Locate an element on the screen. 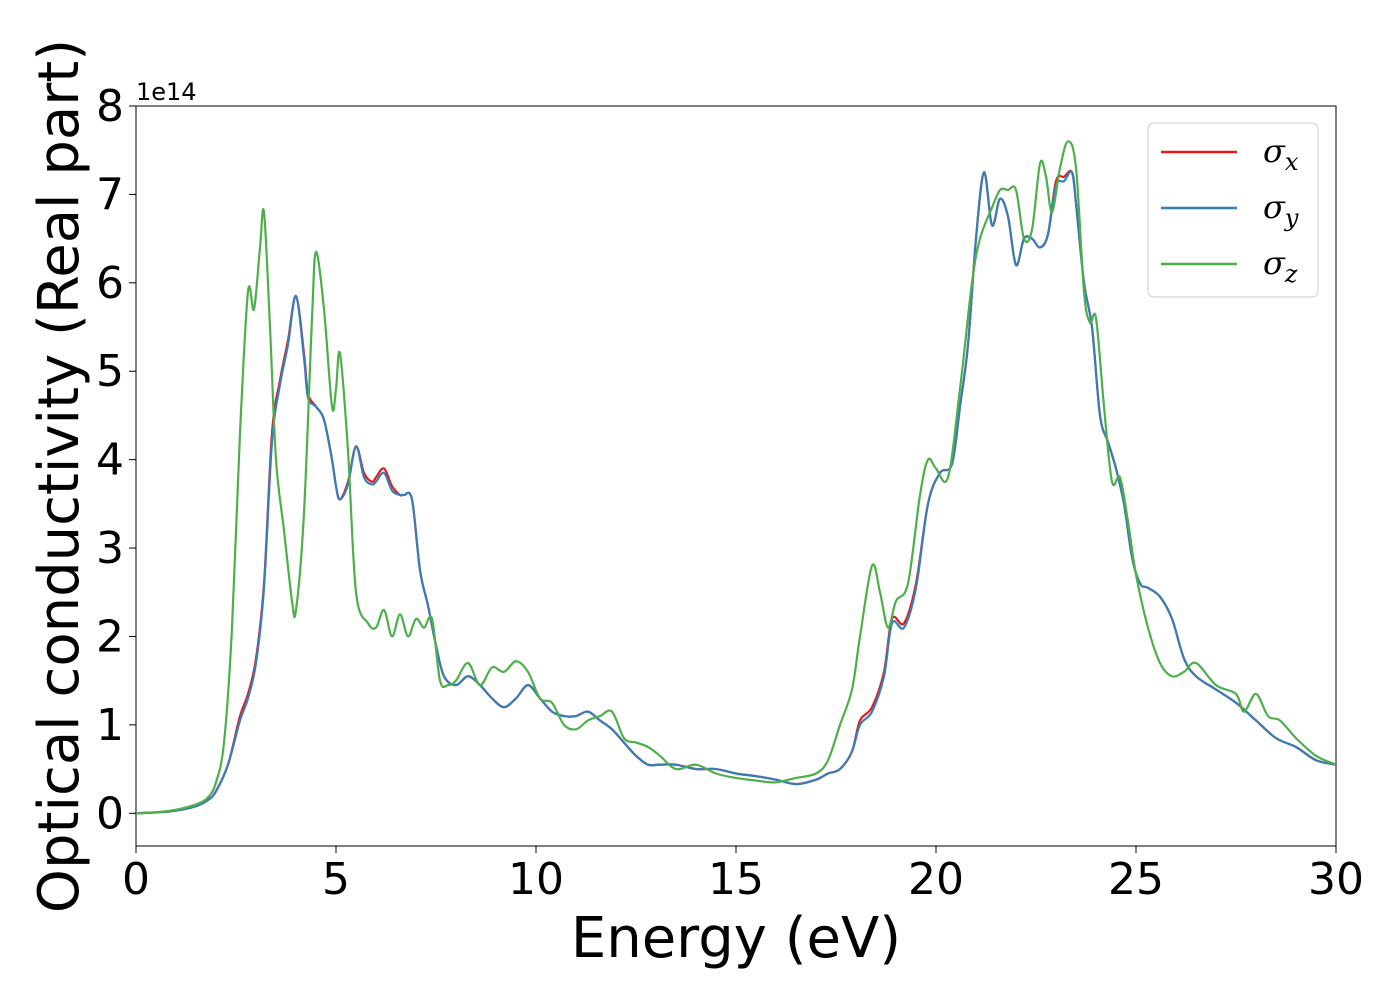  y-tick-label: 7 is located at coordinates (110, 194).